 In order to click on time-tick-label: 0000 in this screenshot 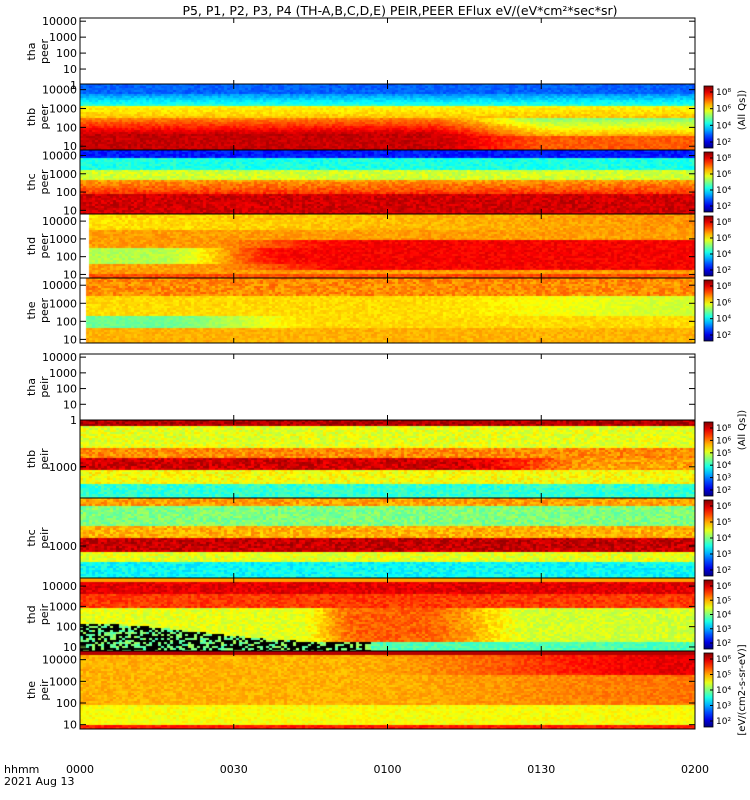, I will do `click(80, 769)`.